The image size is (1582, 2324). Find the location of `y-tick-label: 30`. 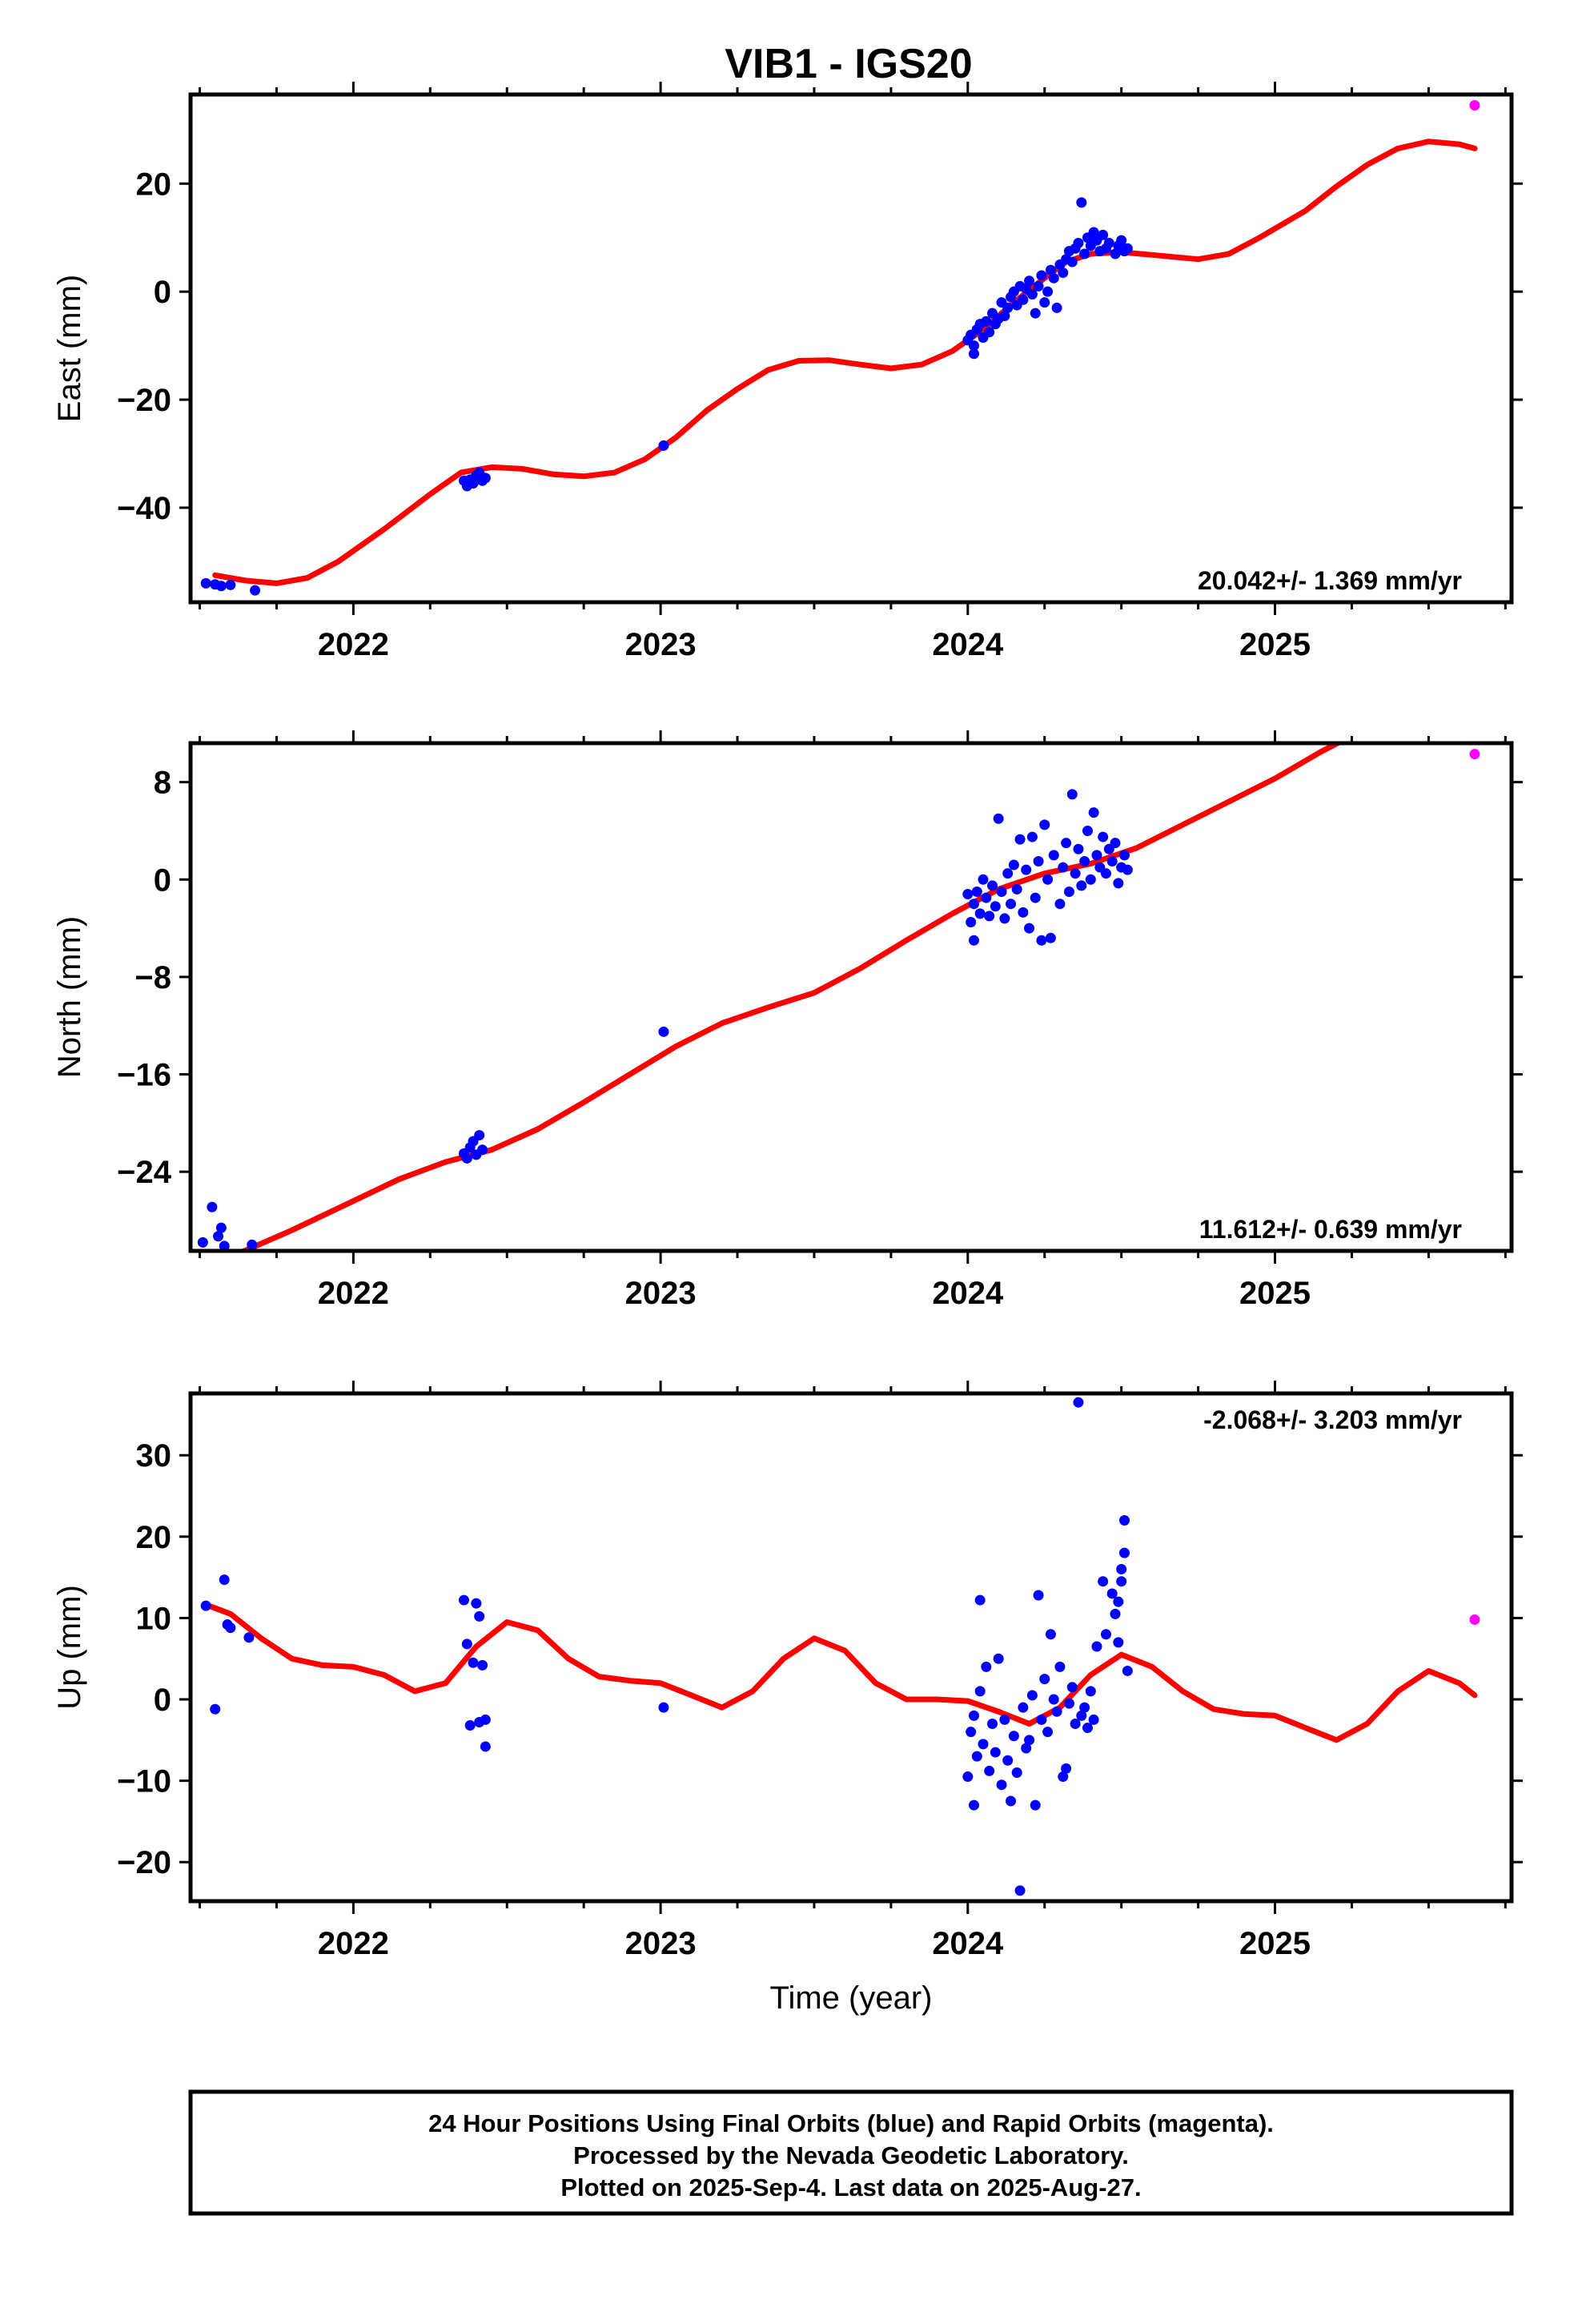

y-tick-label: 30 is located at coordinates (154, 1456).